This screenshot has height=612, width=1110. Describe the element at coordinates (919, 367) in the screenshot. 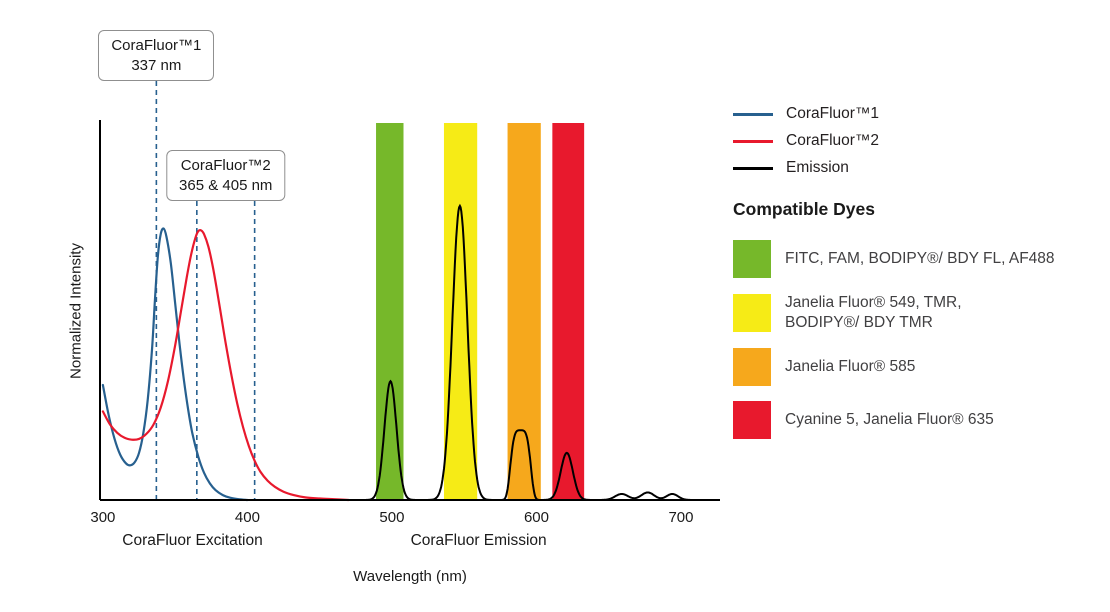

I see `dye-item-orange: Janelia Fluor® 585` at that location.